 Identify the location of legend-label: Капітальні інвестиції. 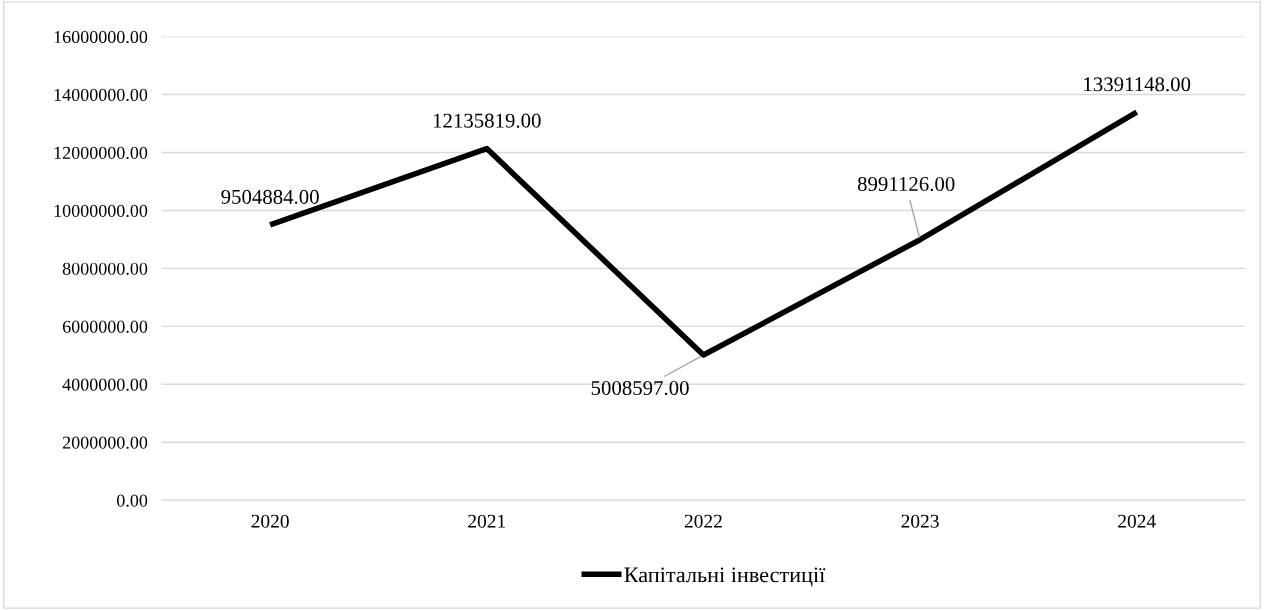
(725, 577).